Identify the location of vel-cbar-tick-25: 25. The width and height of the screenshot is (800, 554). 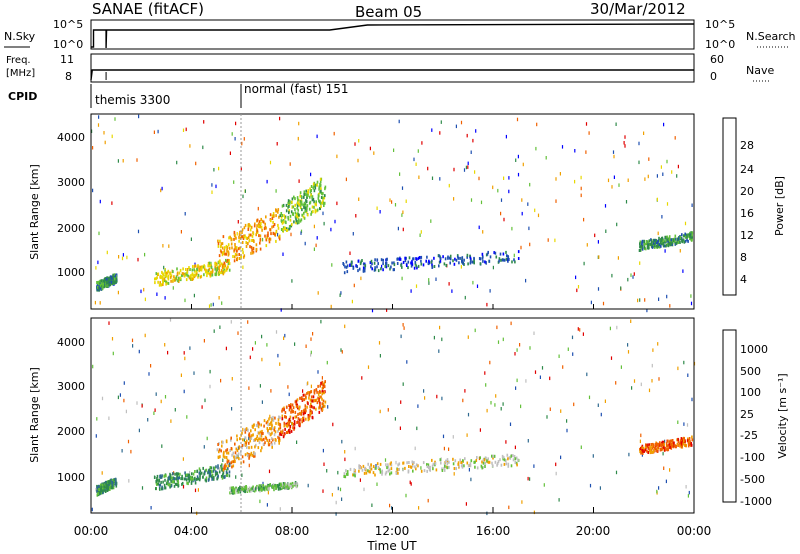
(747, 414).